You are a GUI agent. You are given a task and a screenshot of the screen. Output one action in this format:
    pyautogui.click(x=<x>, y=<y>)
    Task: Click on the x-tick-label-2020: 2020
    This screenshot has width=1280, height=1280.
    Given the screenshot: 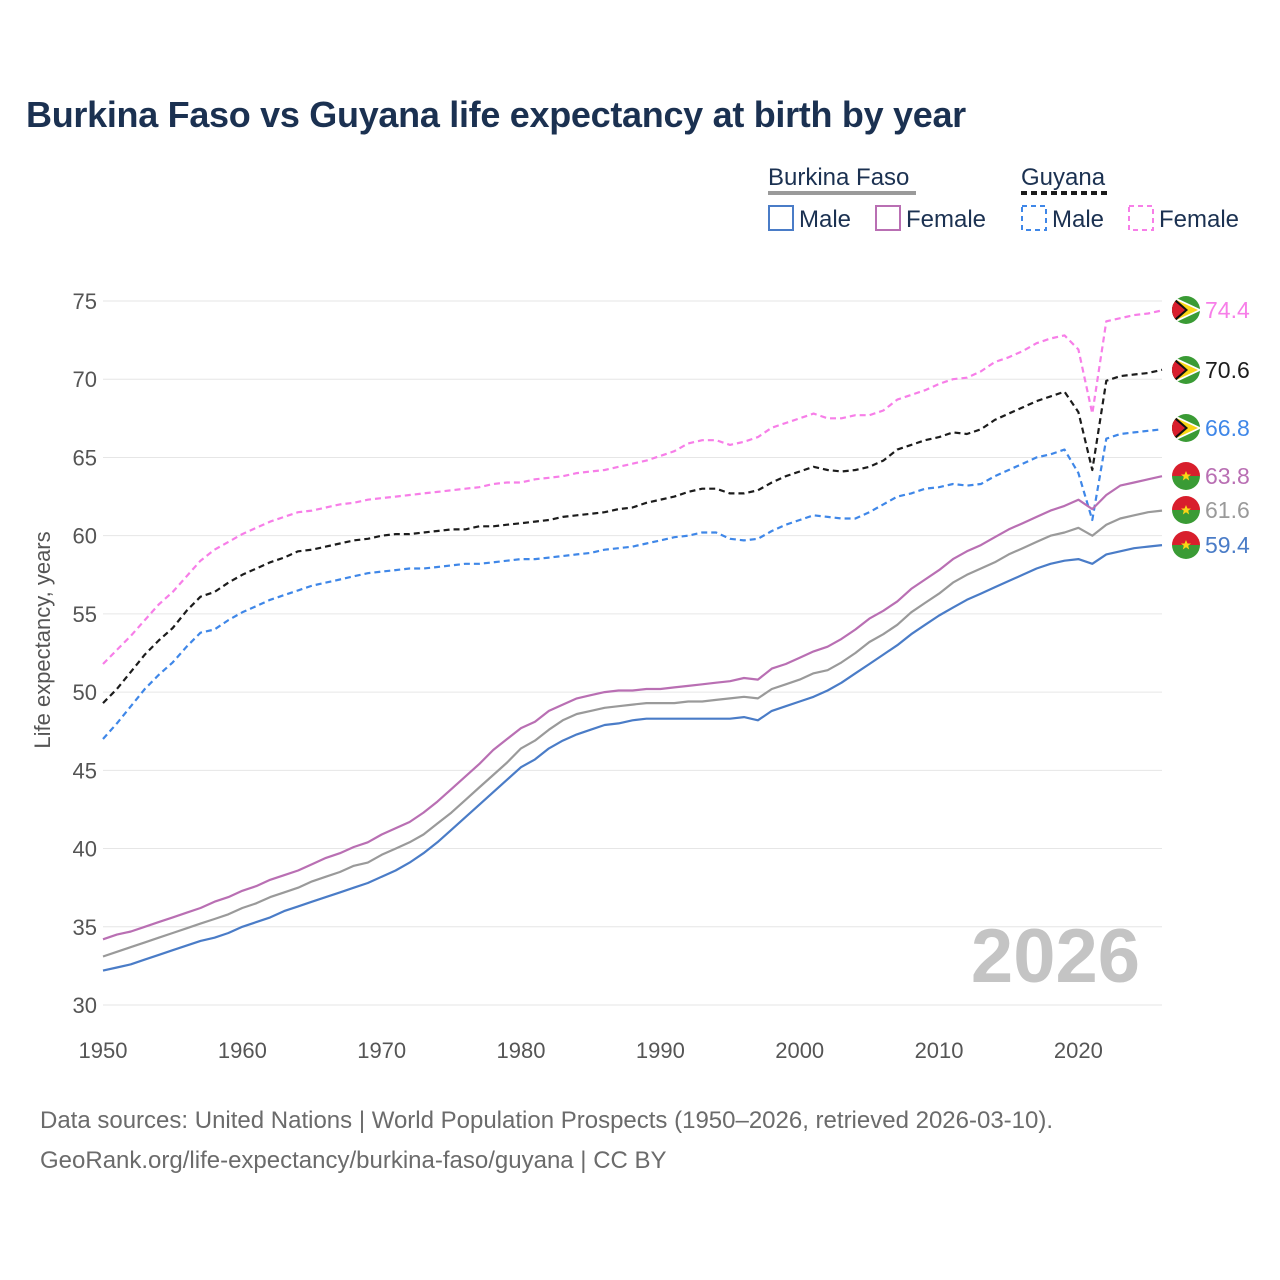 What is the action you would take?
    pyautogui.click(x=1078, y=1050)
    